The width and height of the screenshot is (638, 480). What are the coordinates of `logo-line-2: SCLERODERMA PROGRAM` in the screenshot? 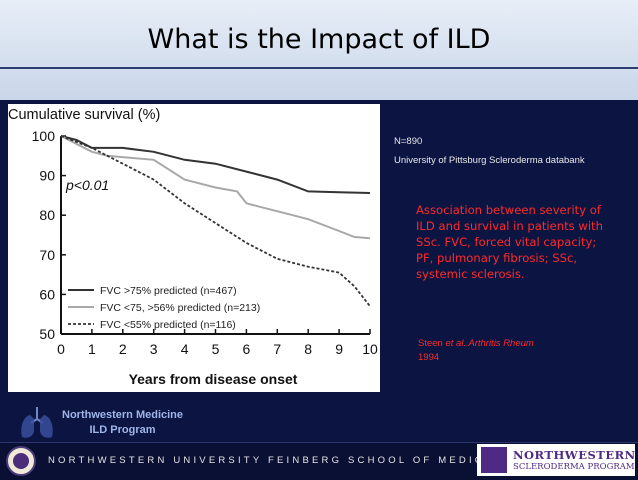 It's located at (574, 467).